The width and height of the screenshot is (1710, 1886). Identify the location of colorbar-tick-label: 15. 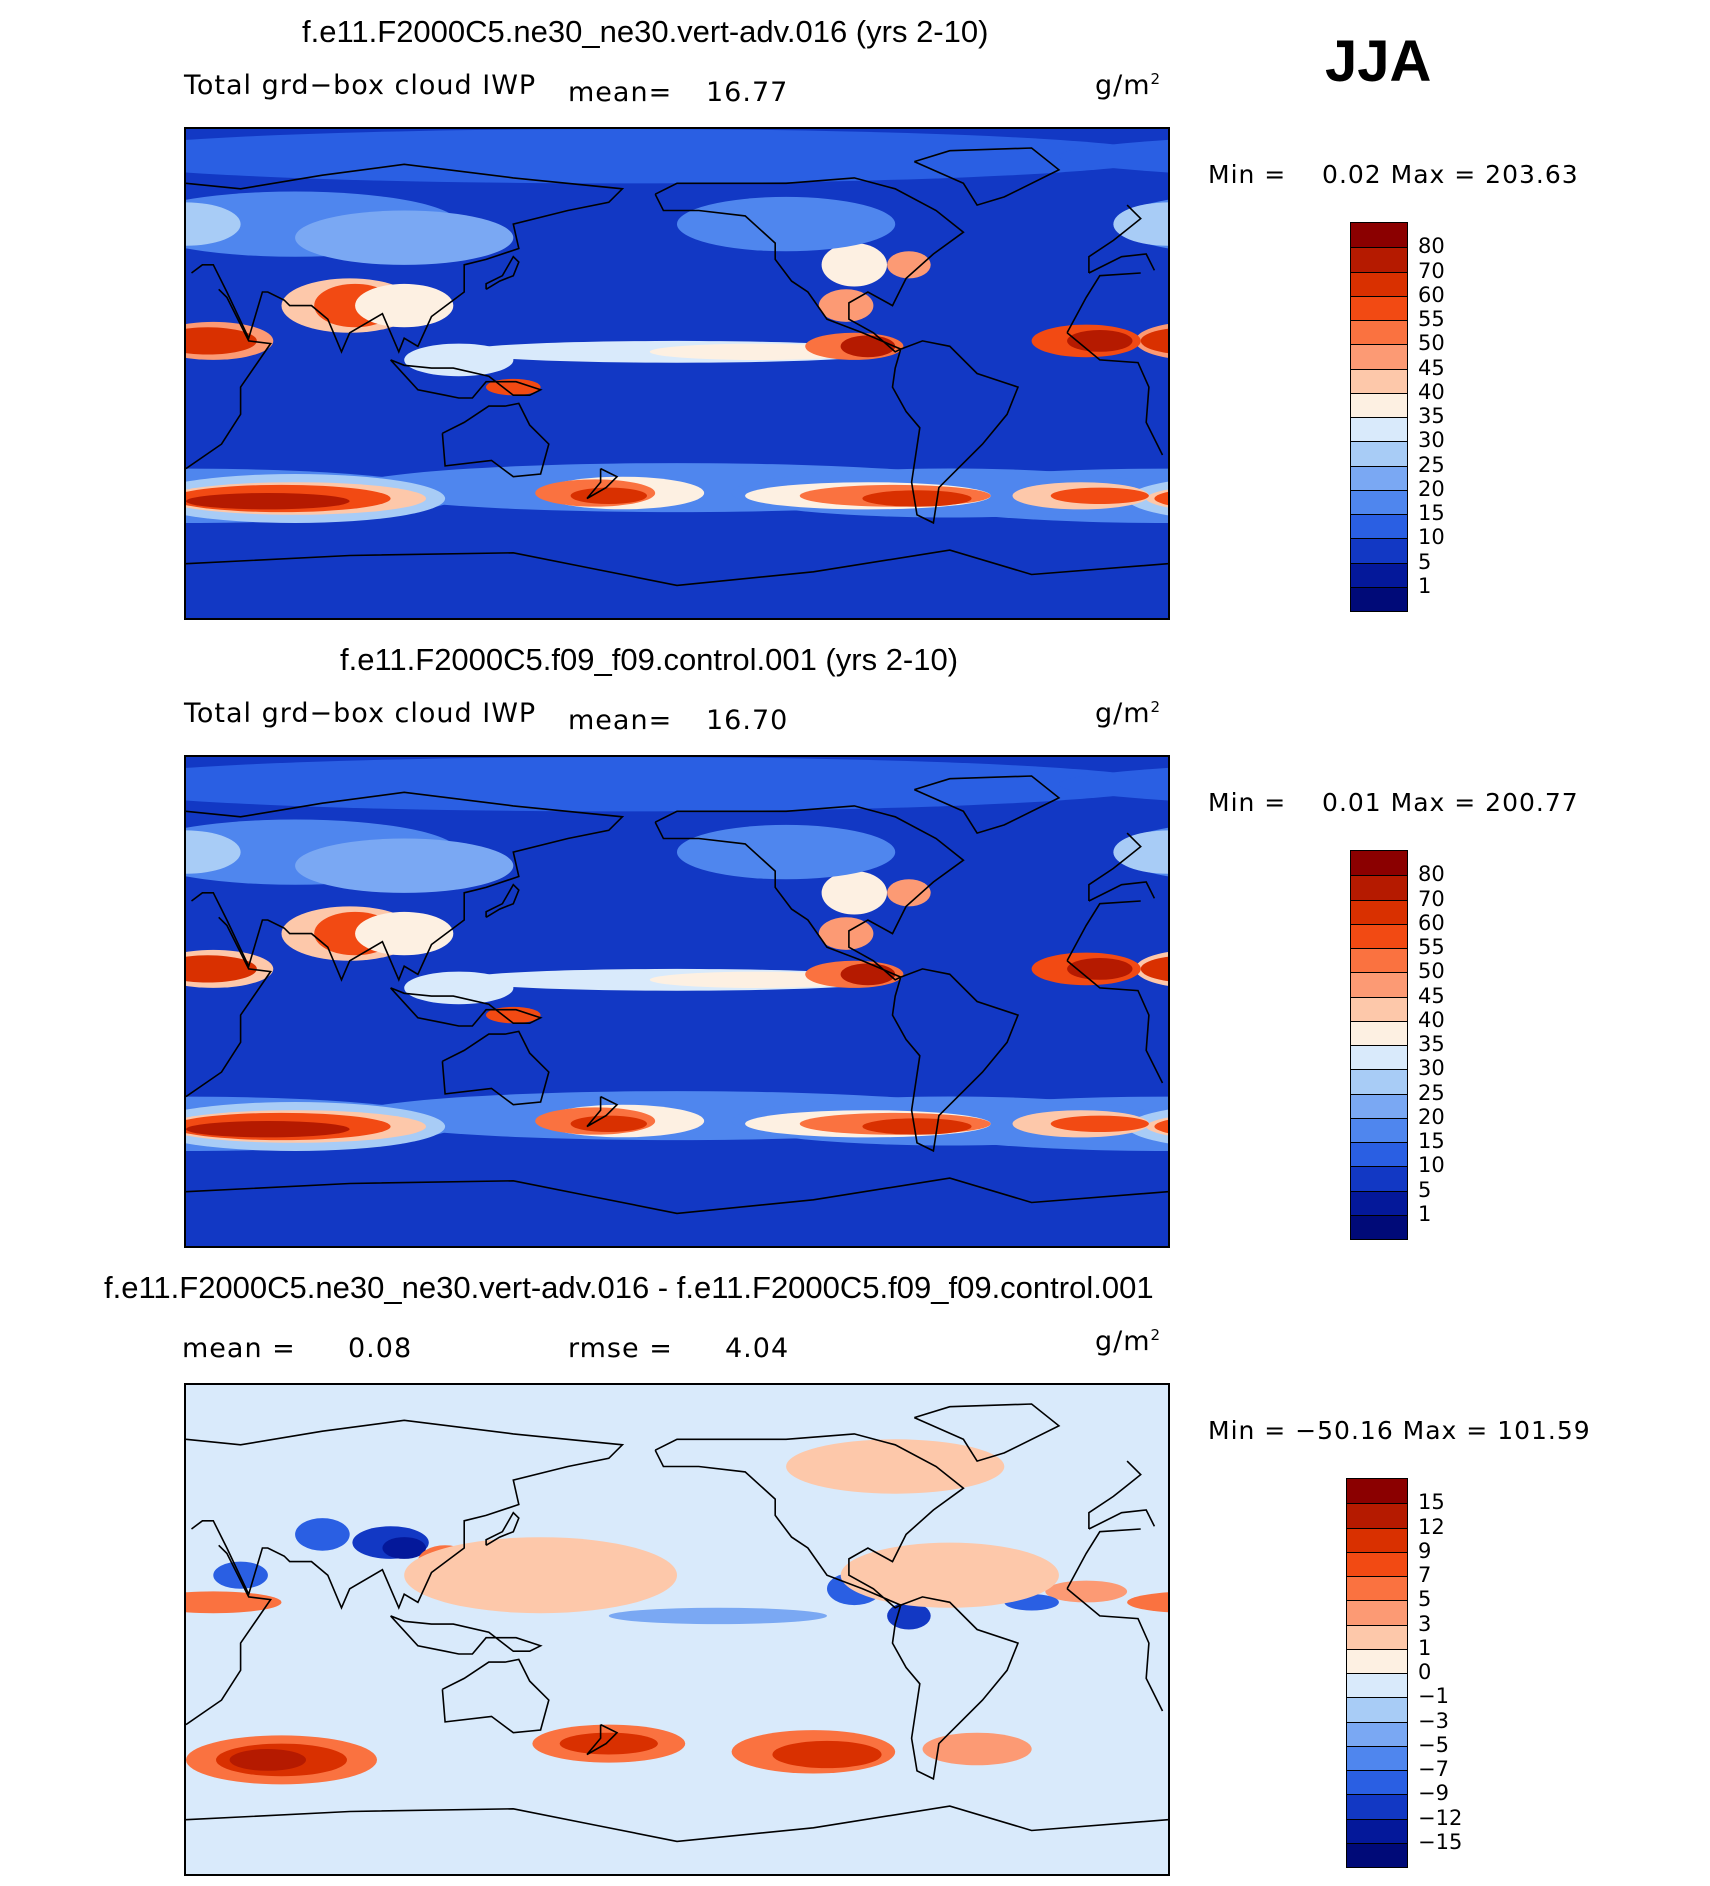
(1431, 1141).